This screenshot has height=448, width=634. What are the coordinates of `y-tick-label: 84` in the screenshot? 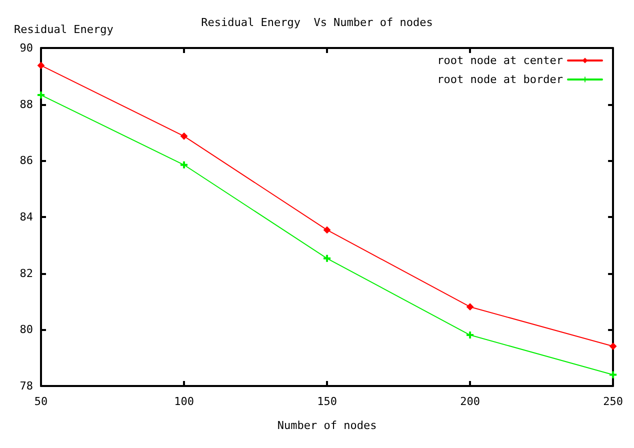 It's located at (27, 217).